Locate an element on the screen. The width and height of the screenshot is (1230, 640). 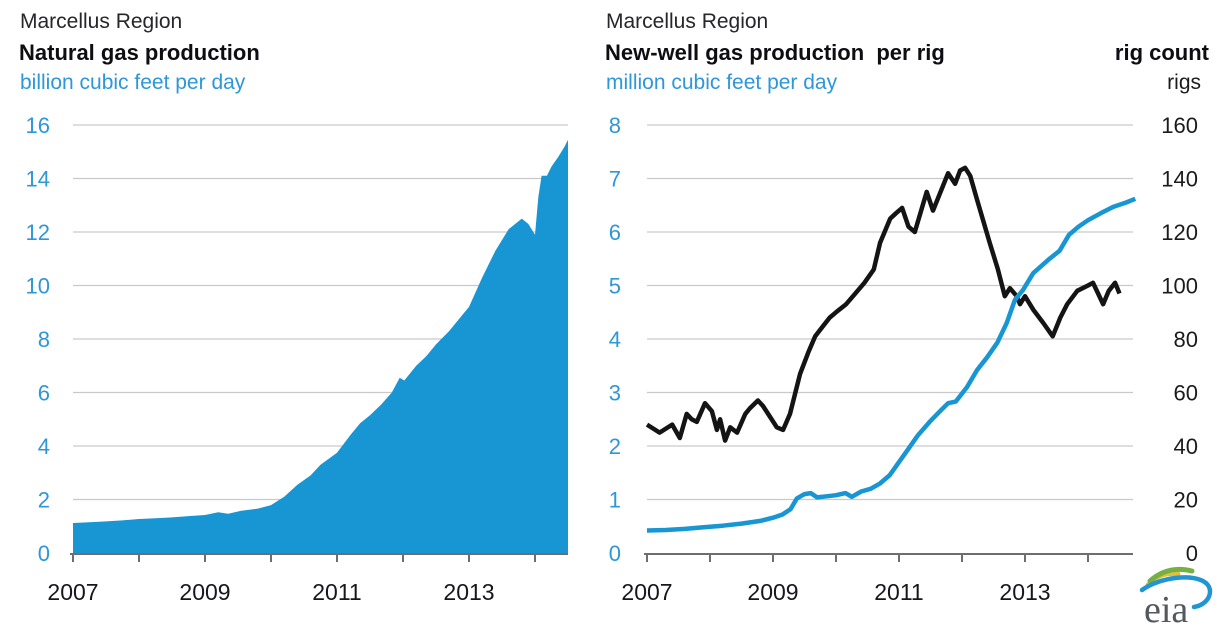
y-tick-label-right: 60 is located at coordinates (1186, 393).